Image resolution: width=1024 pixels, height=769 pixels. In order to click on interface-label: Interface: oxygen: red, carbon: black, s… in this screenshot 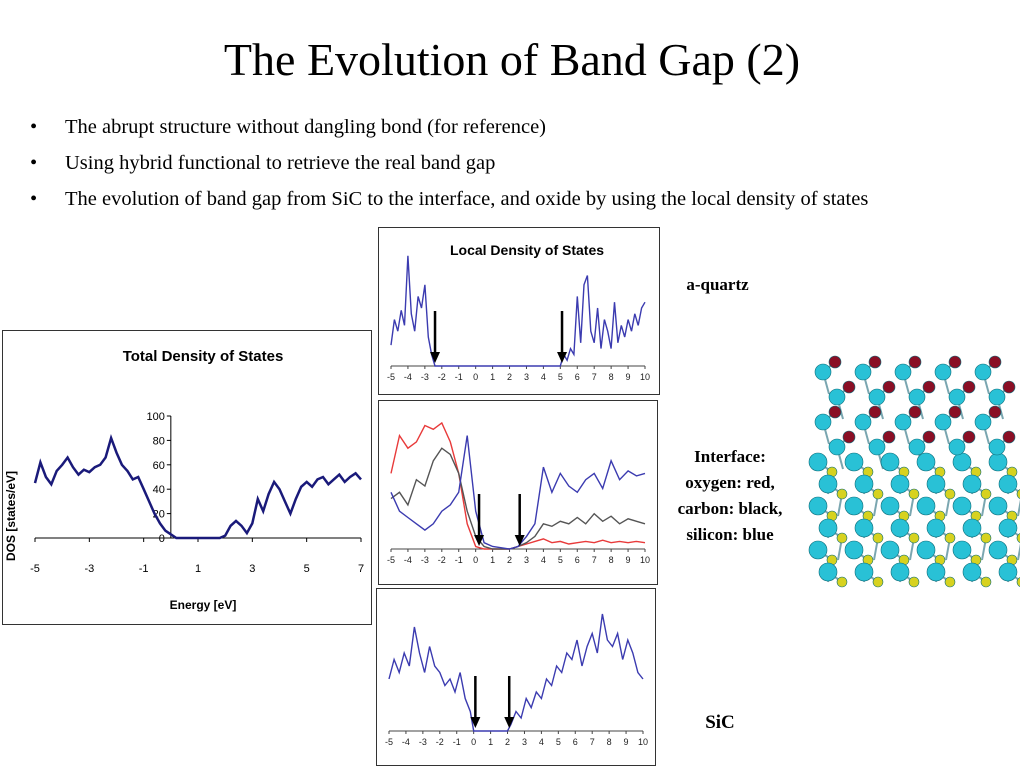, I will do `click(730, 496)`.